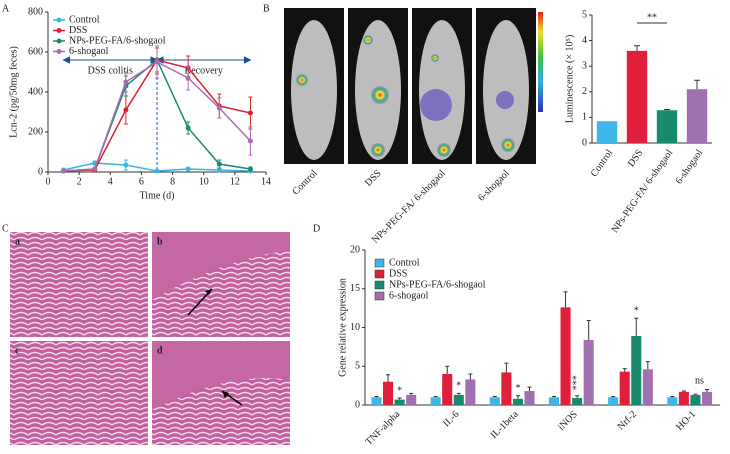  I want to click on annotation: Recovery, so click(204, 70).